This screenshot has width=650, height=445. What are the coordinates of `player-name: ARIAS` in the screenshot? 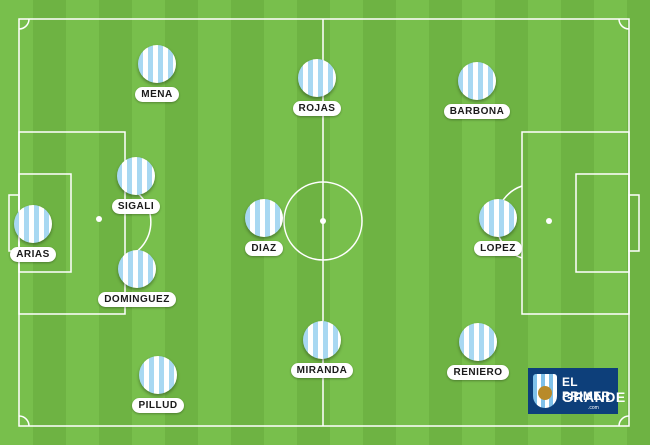 It's located at (33, 254).